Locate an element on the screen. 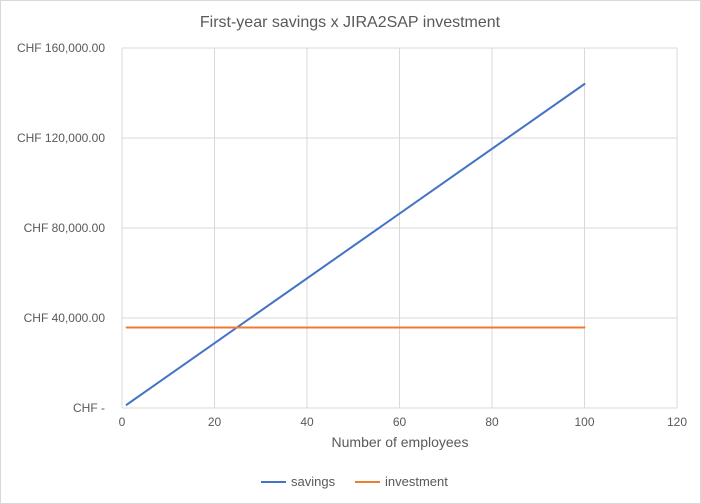 Image resolution: width=701 pixels, height=504 pixels. x-tick-label: 100 is located at coordinates (584, 422).